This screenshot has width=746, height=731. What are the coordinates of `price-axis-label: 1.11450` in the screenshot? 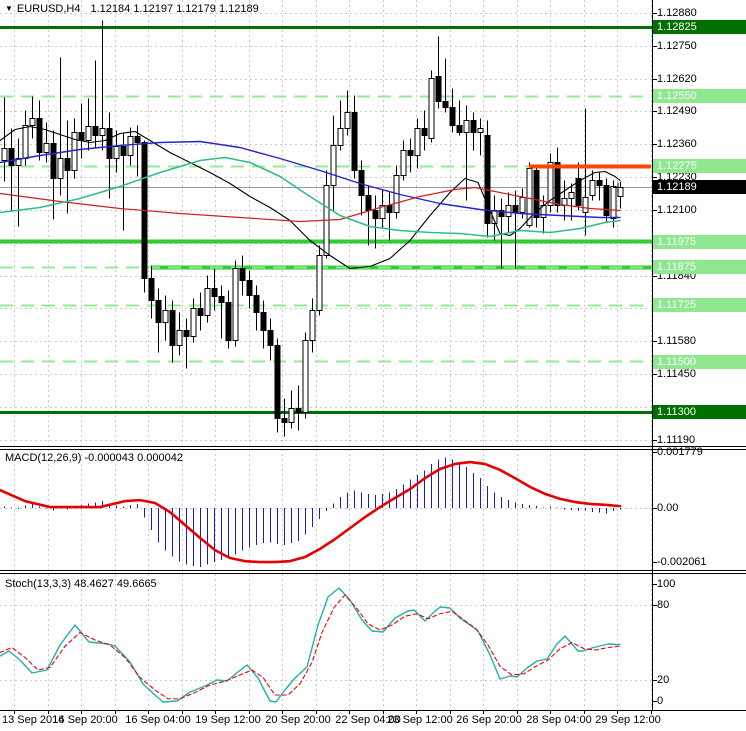 It's located at (676, 374).